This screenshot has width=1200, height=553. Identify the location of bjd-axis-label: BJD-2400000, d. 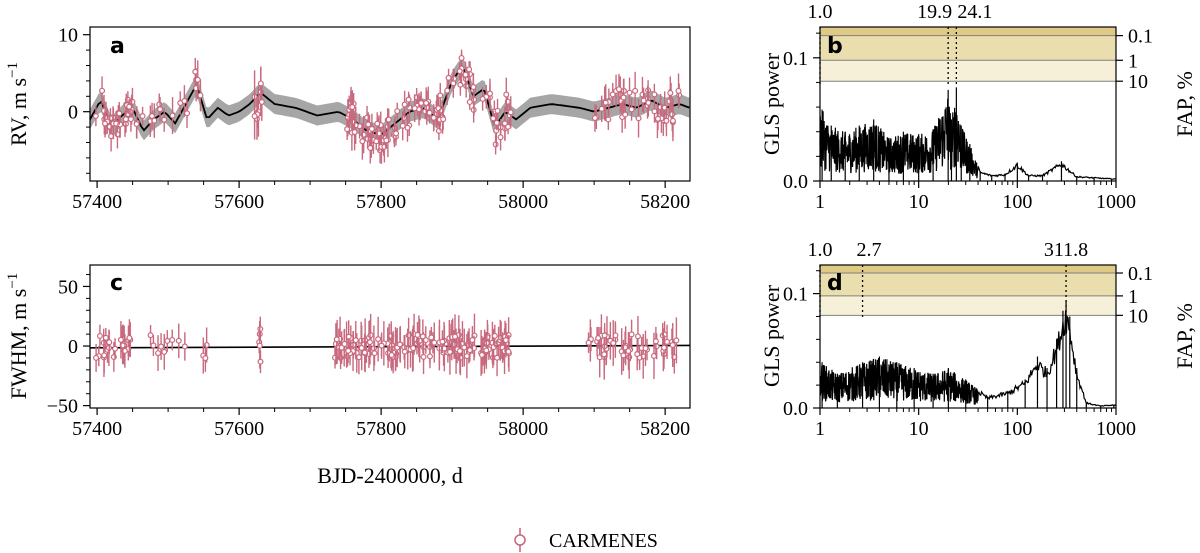
(389, 475).